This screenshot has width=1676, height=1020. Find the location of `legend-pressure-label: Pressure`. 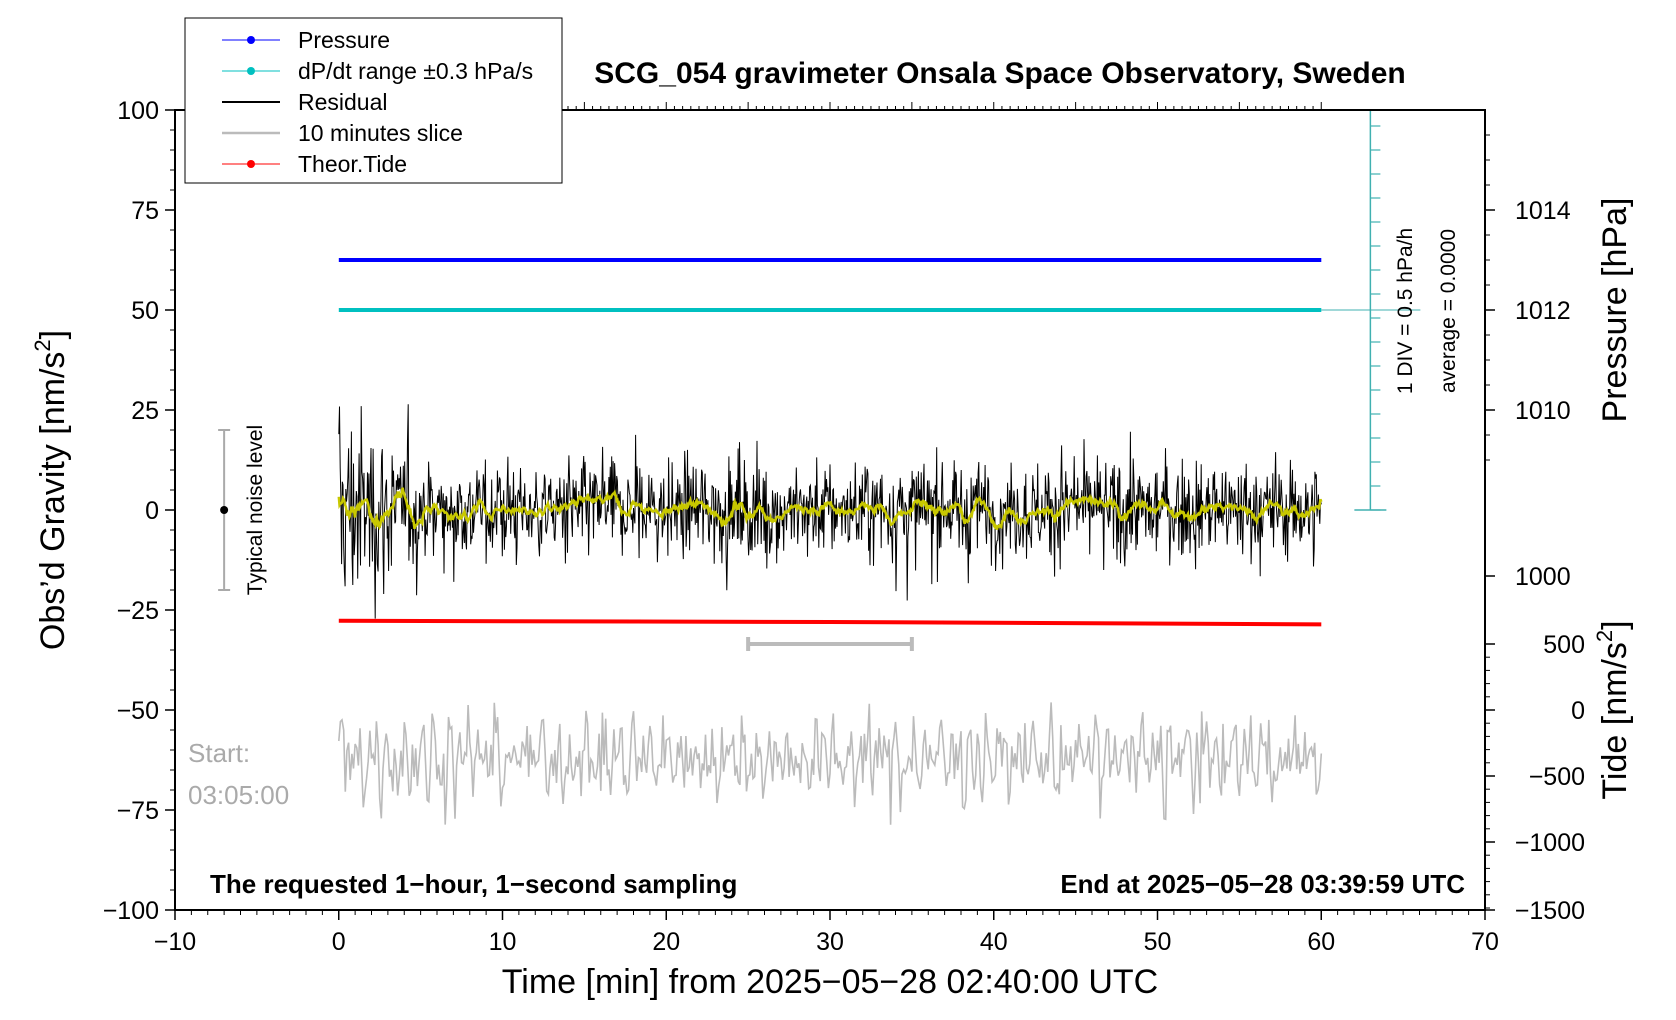

legend-pressure-label: Pressure is located at coordinates (344, 40).